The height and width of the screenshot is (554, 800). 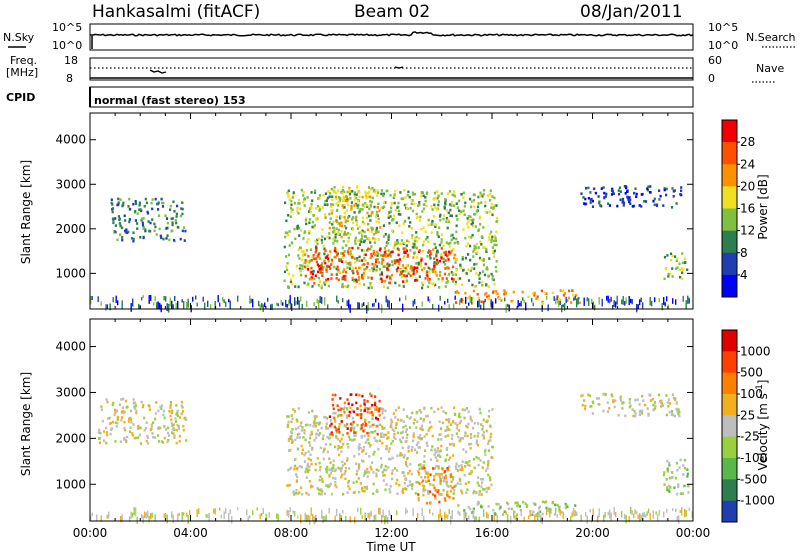 I want to click on y-tick-label: 4000, so click(x=70, y=347).